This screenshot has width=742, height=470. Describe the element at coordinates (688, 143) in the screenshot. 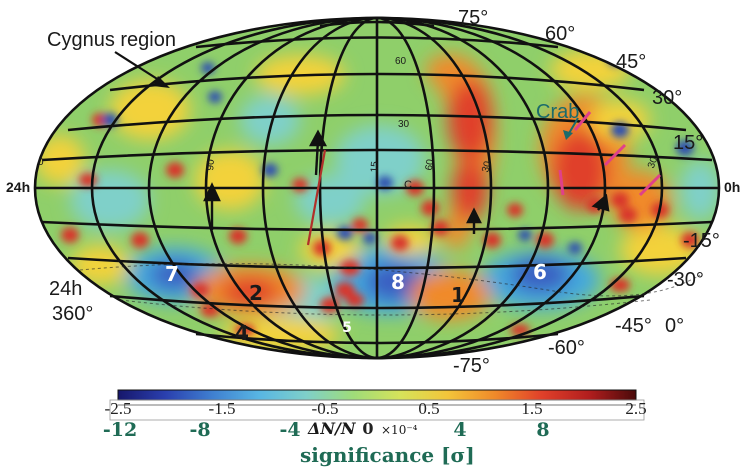

I see `dec-label-15: 15°` at that location.